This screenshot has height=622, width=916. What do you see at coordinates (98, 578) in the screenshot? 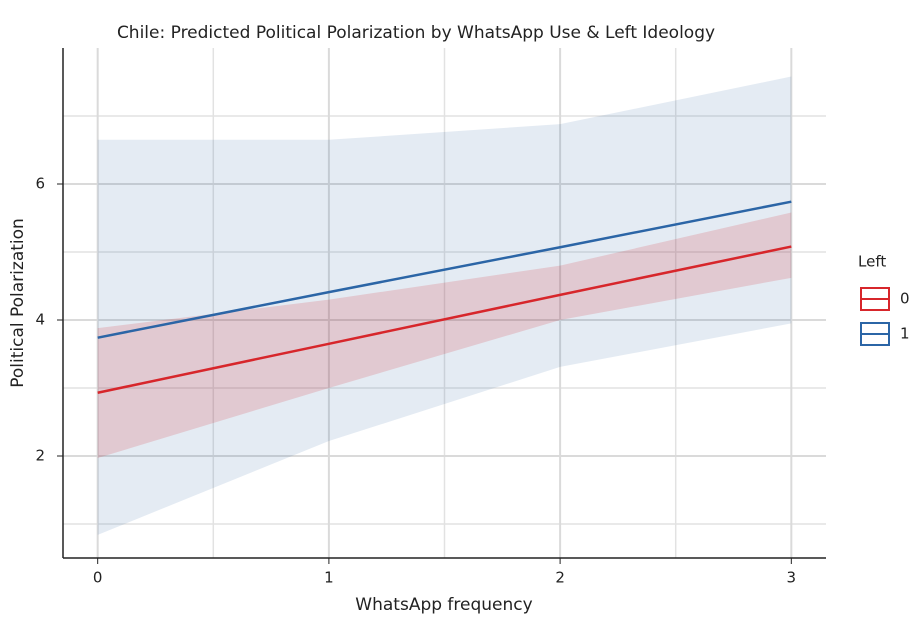
I see `x-tick-label: 0` at bounding box center [98, 578].